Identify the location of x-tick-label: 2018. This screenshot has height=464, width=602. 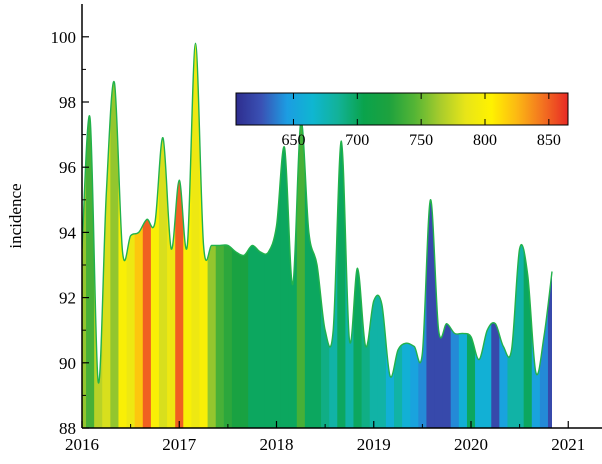
(277, 444).